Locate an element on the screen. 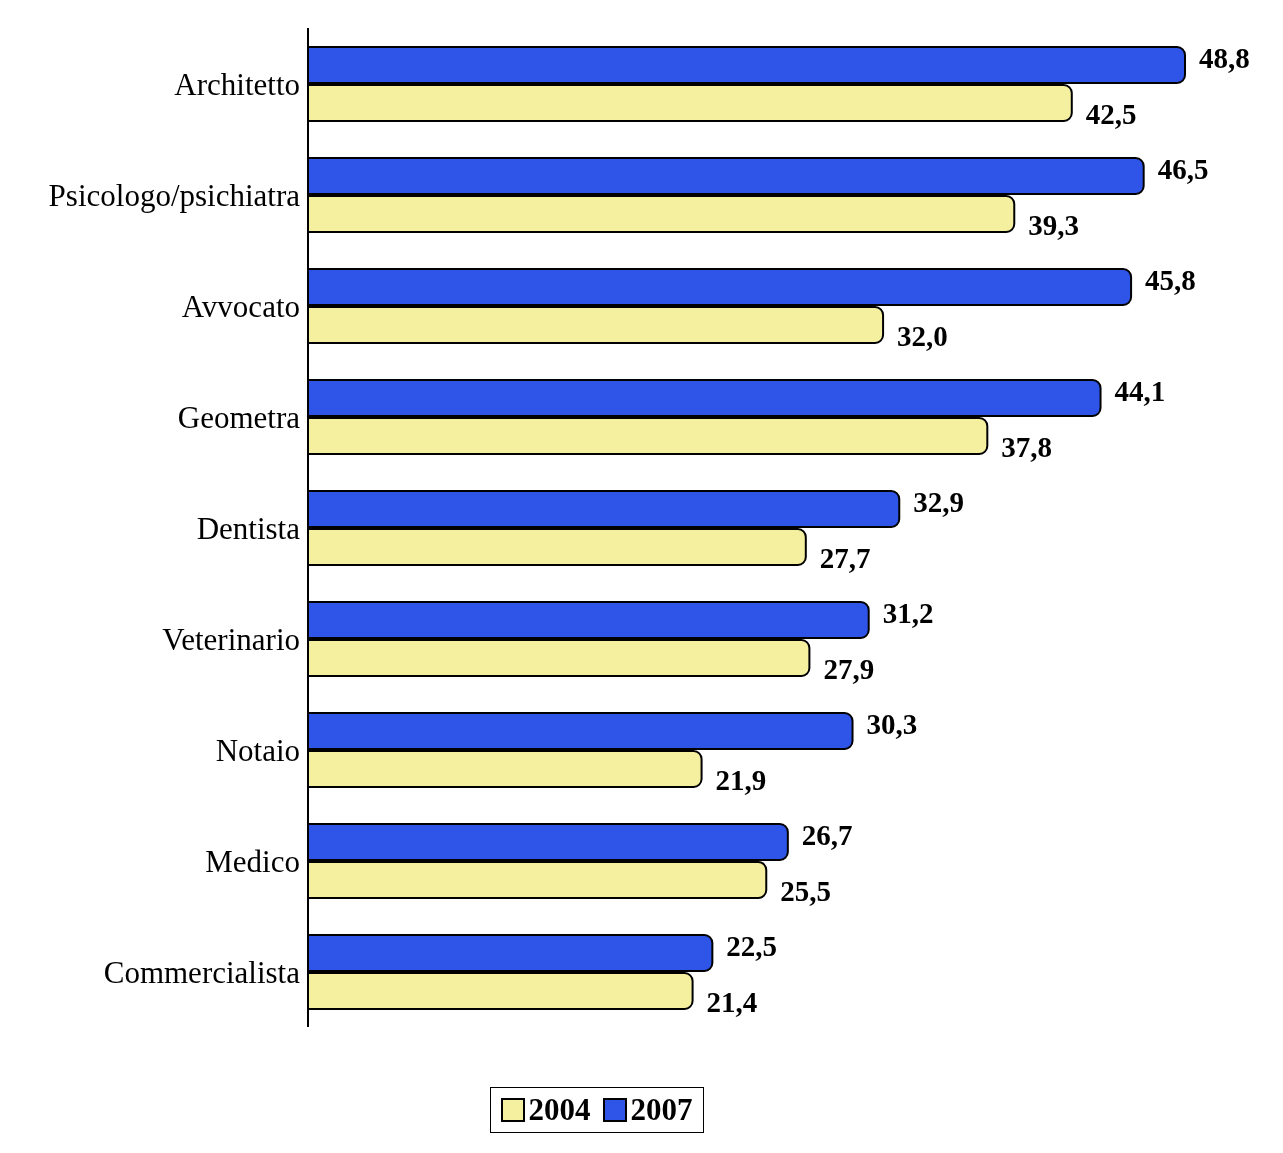 Image resolution: width=1283 pixels, height=1153 pixels. data-label: 27,9 is located at coordinates (849, 668).